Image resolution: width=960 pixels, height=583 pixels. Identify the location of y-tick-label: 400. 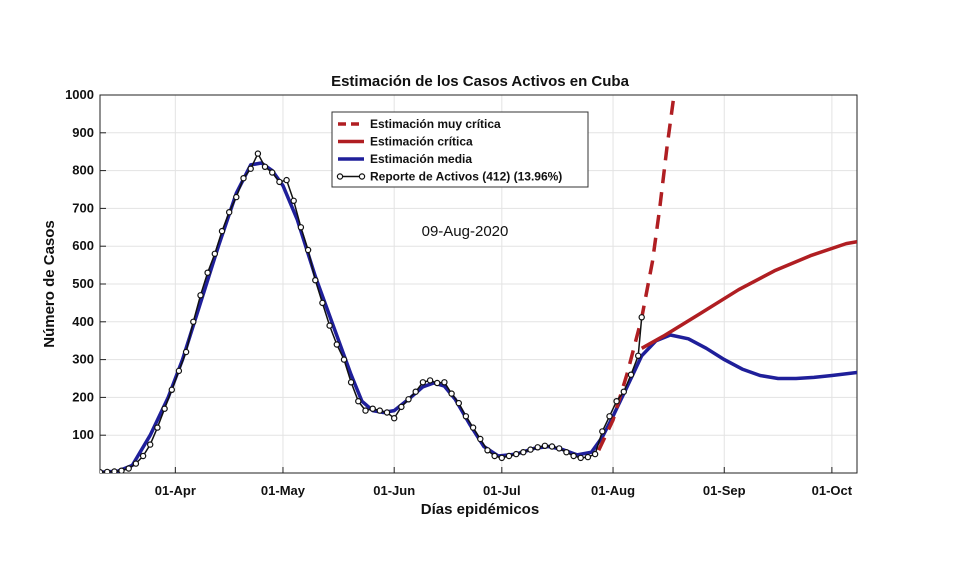
(83, 321).